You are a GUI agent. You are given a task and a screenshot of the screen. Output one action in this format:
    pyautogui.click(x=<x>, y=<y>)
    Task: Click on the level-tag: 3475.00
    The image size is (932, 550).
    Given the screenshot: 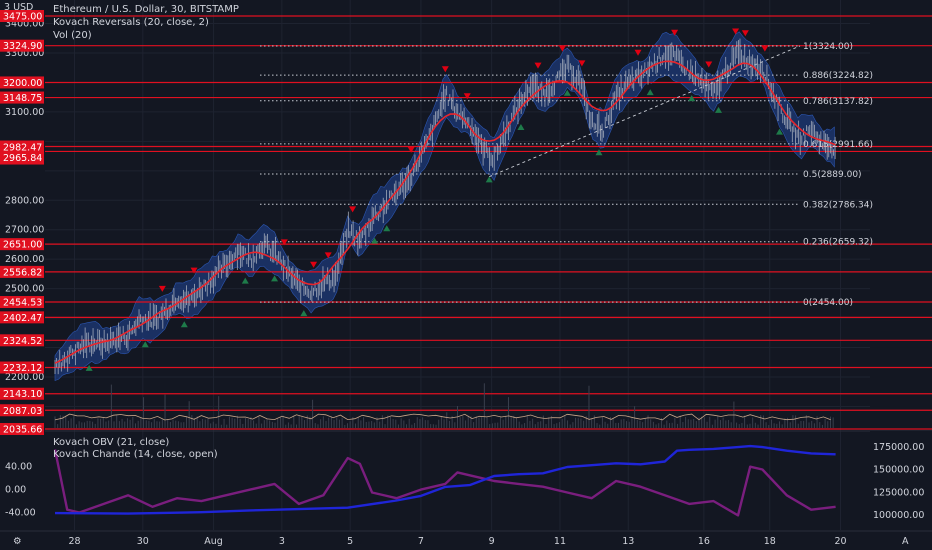 What is the action you would take?
    pyautogui.click(x=22, y=16)
    